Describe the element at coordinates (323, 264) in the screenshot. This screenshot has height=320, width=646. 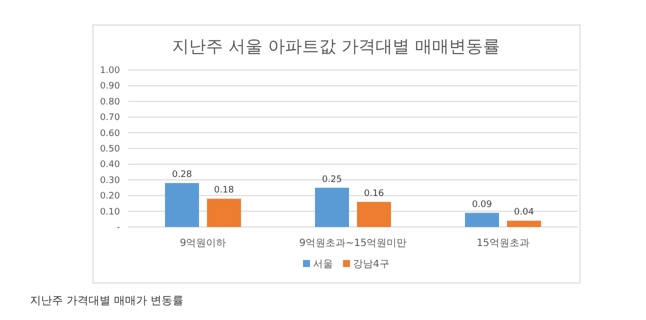
I see `legend-label: 서울` at that location.